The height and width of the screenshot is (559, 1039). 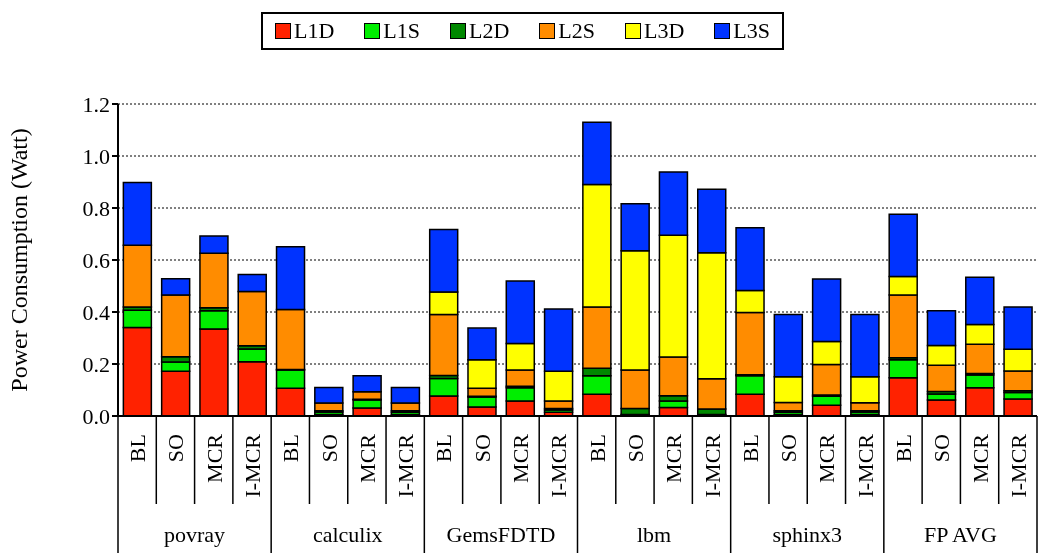 What do you see at coordinates (401, 31) in the screenshot?
I see `legend-label: L1S` at bounding box center [401, 31].